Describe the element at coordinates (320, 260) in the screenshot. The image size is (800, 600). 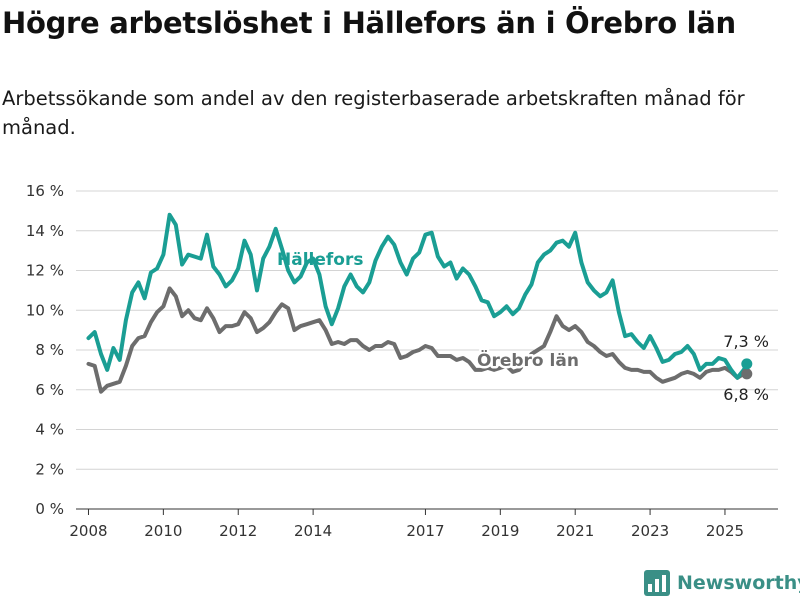
I see `series-label-hallefors: Hällefors` at that location.